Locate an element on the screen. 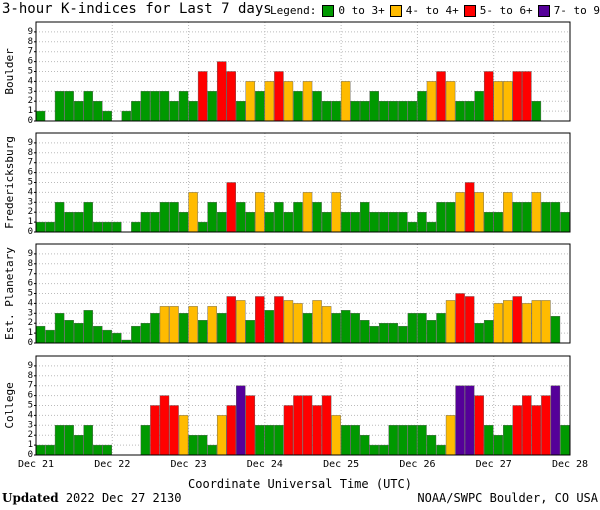  updated-value: 2022 Dec 27 2130 is located at coordinates (123, 498).